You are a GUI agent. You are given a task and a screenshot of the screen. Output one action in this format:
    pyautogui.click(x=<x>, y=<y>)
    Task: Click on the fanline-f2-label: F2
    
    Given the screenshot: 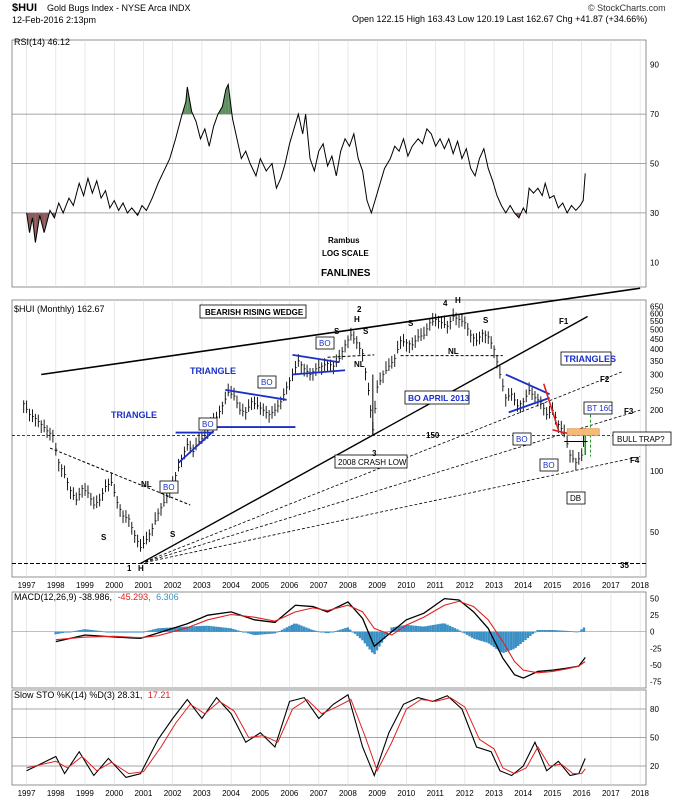 What is the action you would take?
    pyautogui.click(x=605, y=379)
    